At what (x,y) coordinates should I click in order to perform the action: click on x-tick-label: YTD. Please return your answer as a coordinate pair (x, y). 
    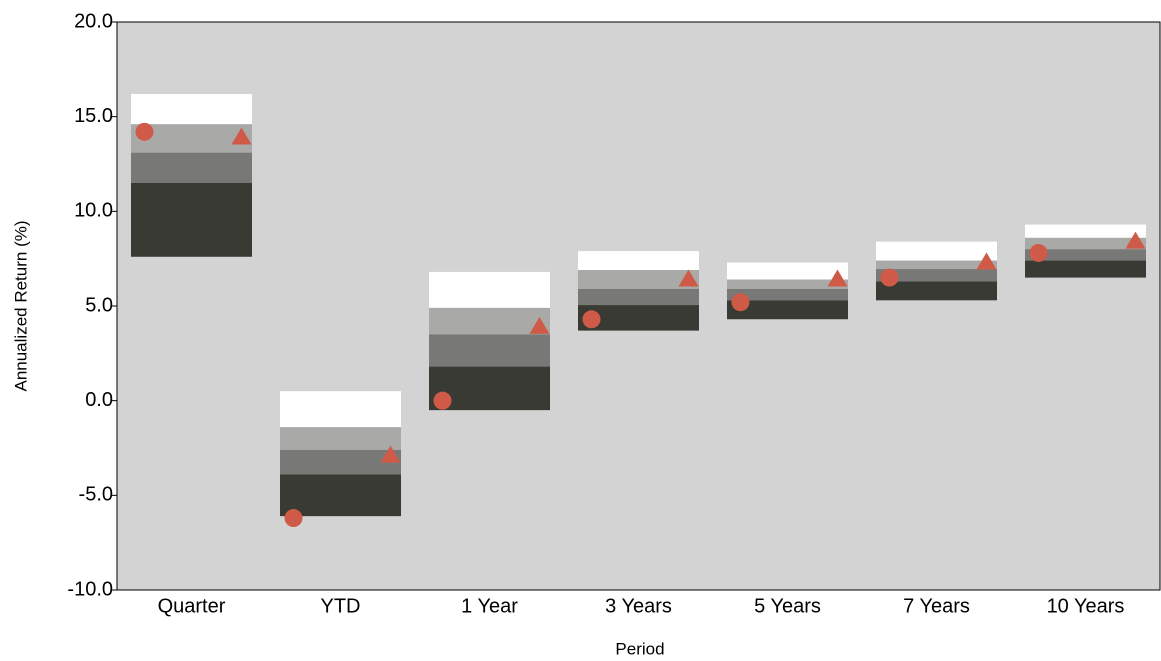
    Looking at the image, I should click on (341, 606).